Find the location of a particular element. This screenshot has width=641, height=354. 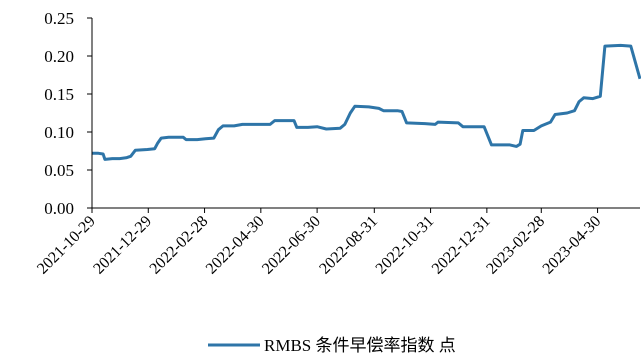

x-tick-label: 2022-08-31 is located at coordinates (348, 245).